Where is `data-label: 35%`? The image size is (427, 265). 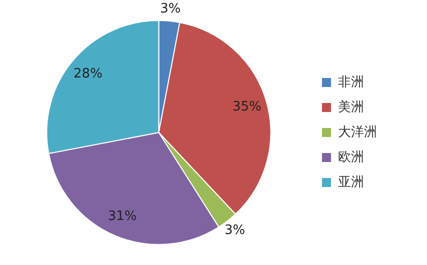 data-label: 35% is located at coordinates (247, 106).